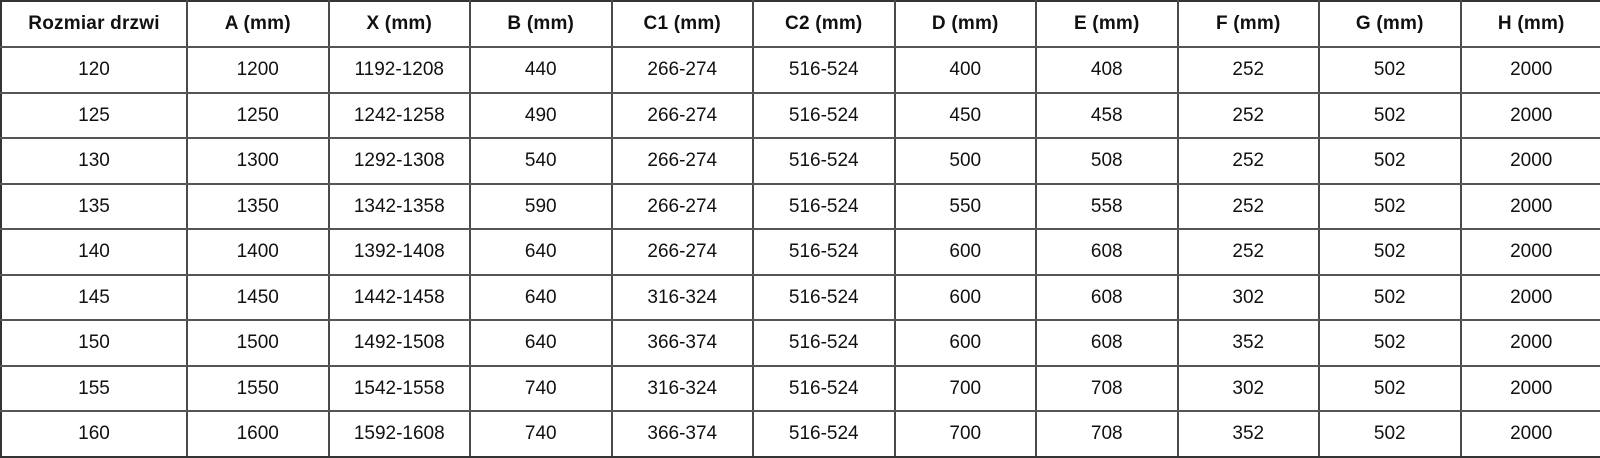 The image size is (1600, 458). I want to click on column-header-4: C1 (mm), so click(683, 24).